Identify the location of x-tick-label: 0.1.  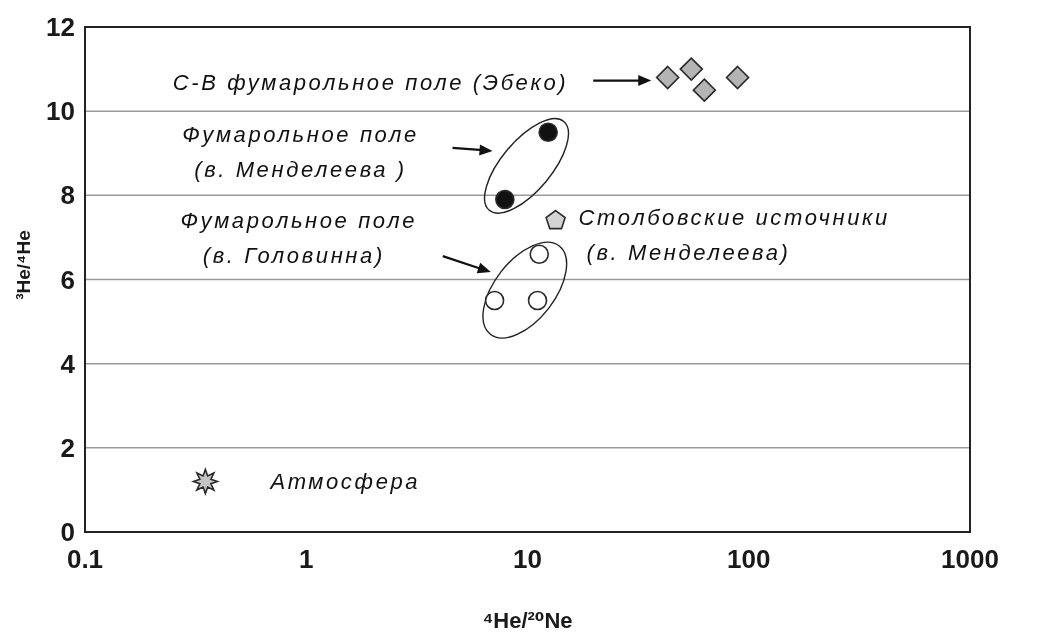
(85, 559).